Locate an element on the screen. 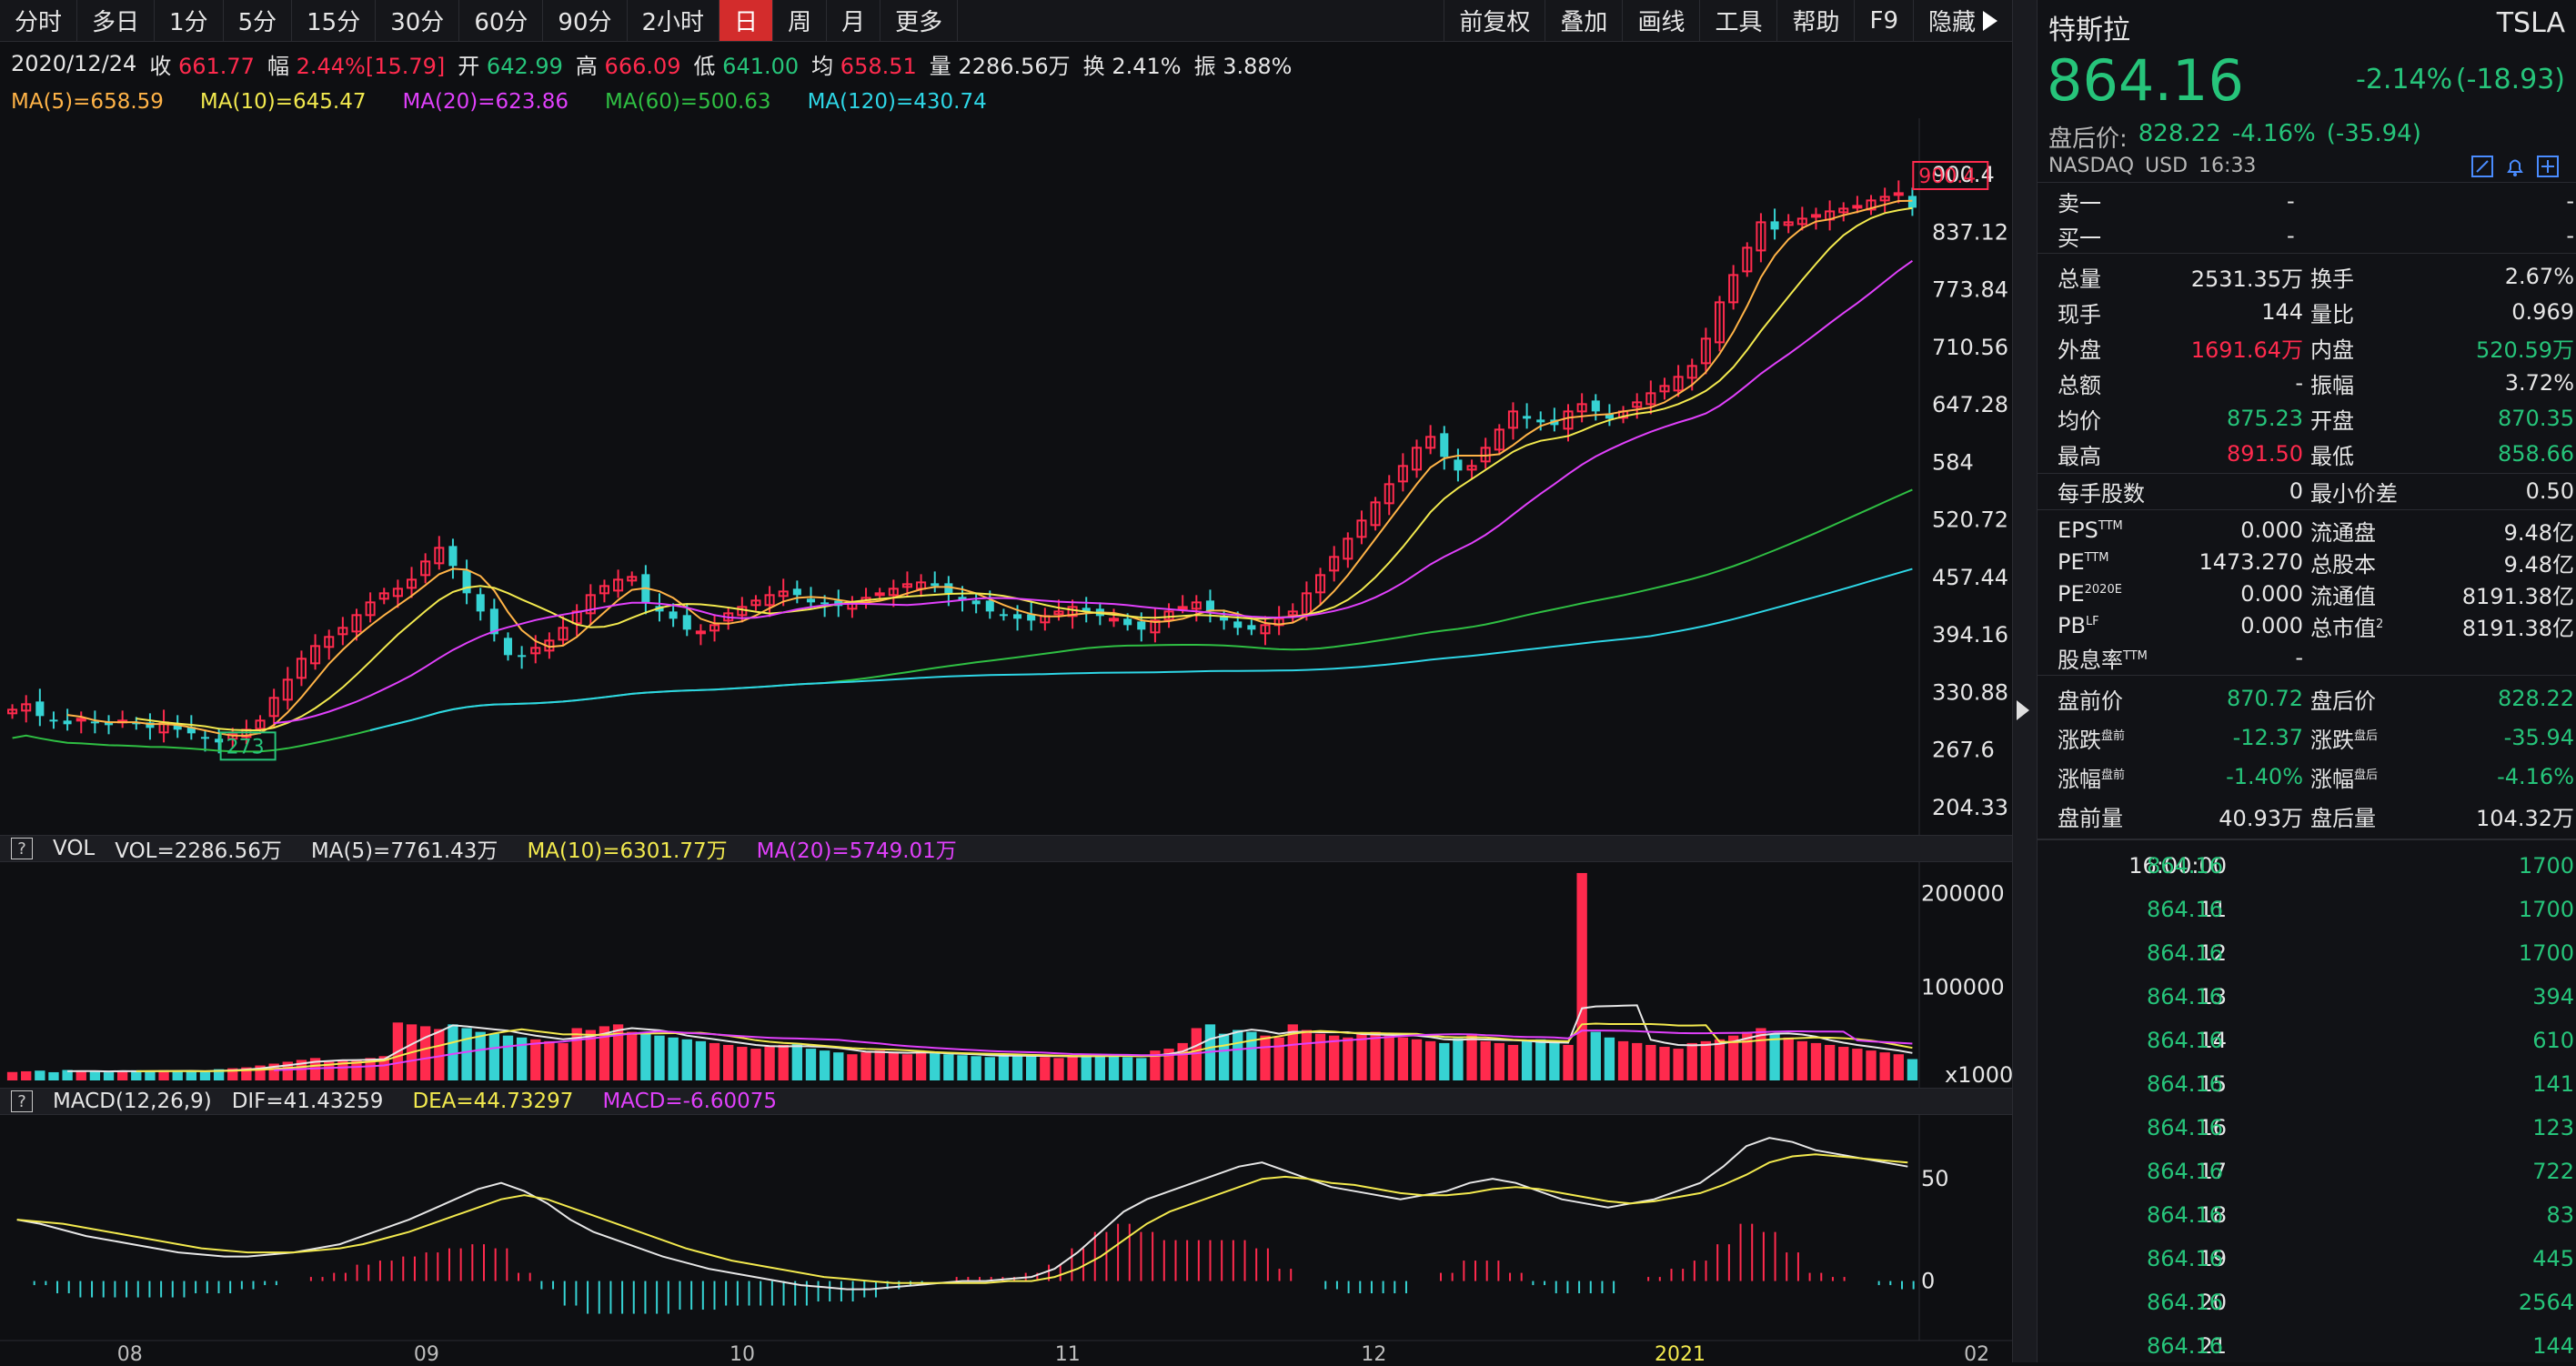 The width and height of the screenshot is (2576, 1366). change-label: 幅 is located at coordinates (278, 66).